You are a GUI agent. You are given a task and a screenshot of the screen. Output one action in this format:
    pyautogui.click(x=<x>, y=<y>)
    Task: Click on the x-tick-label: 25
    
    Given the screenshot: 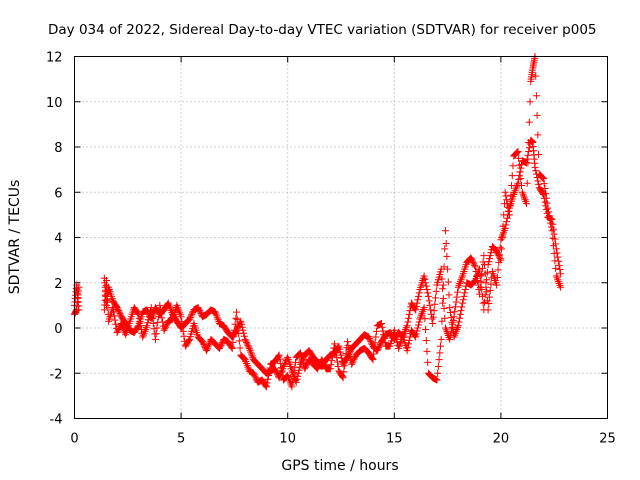 What is the action you would take?
    pyautogui.click(x=607, y=439)
    